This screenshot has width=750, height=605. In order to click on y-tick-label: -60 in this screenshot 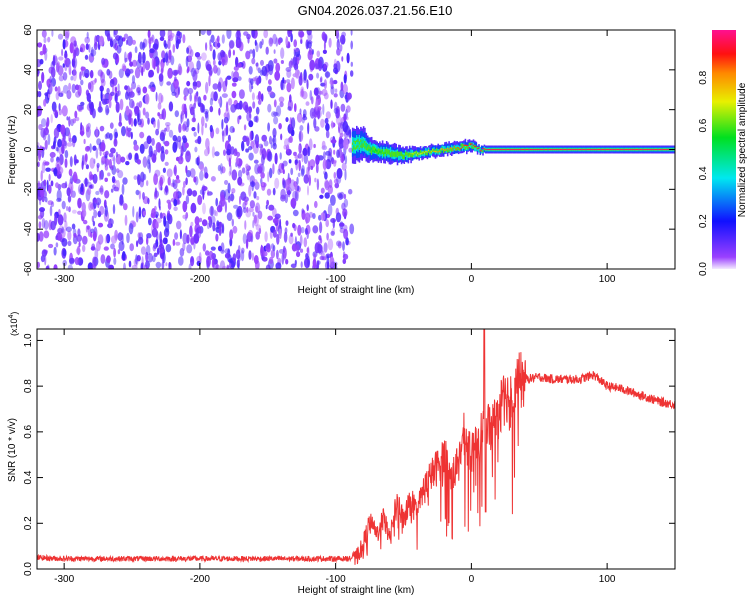, I will do `click(28, 268)`.